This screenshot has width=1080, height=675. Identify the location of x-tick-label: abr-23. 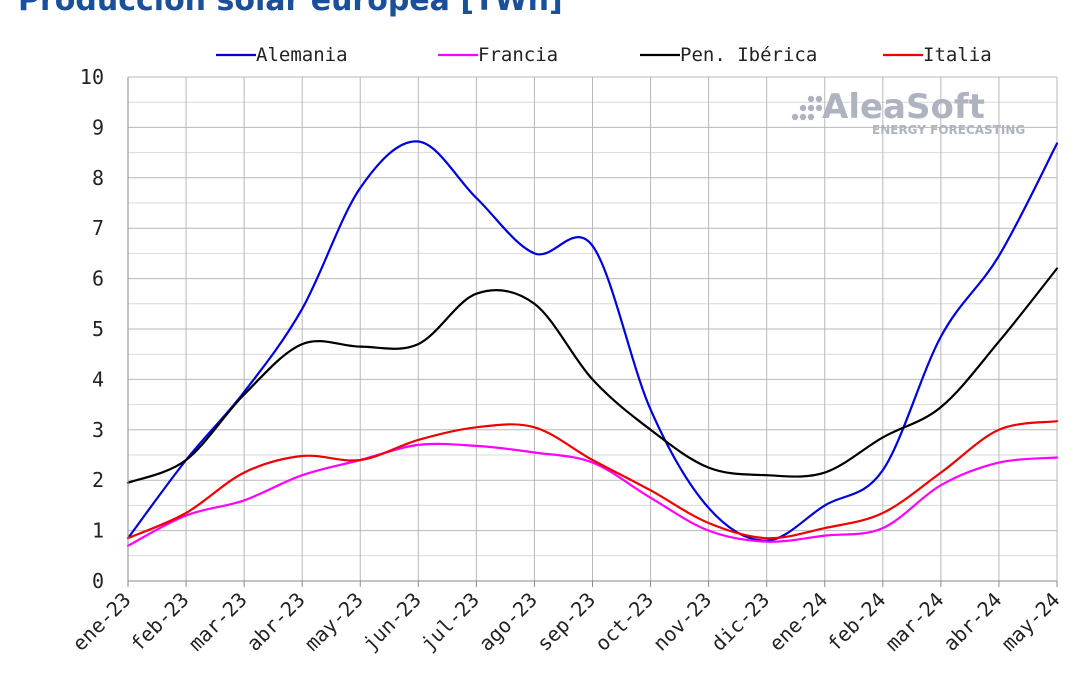
(276, 622).